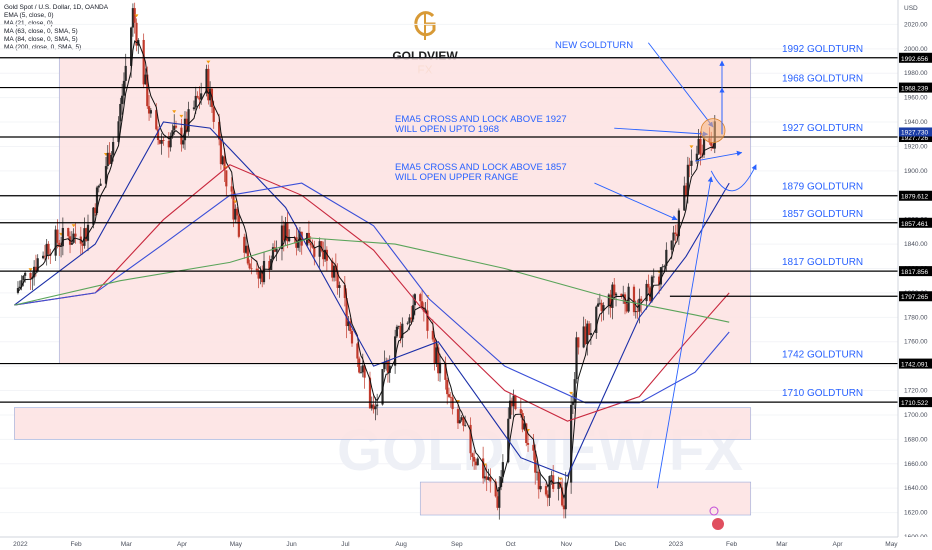 The width and height of the screenshot is (932, 550). I want to click on level-price-tag, so click(915, 271).